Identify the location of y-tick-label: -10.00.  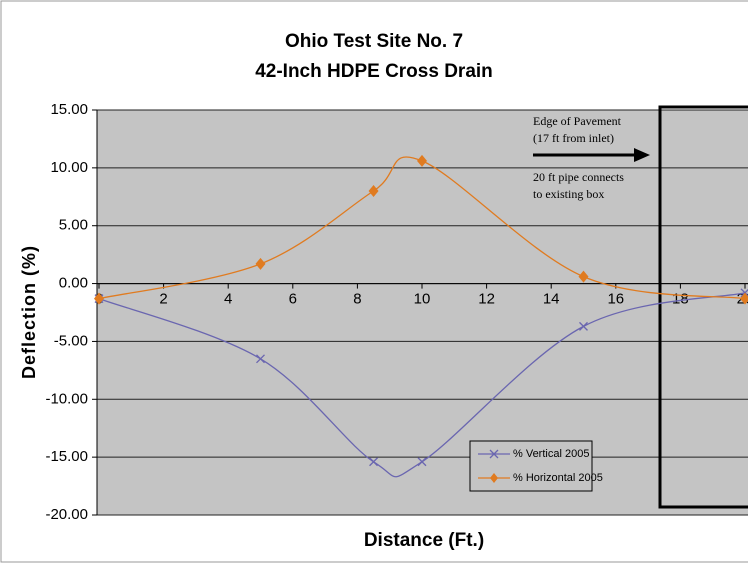
(66, 398).